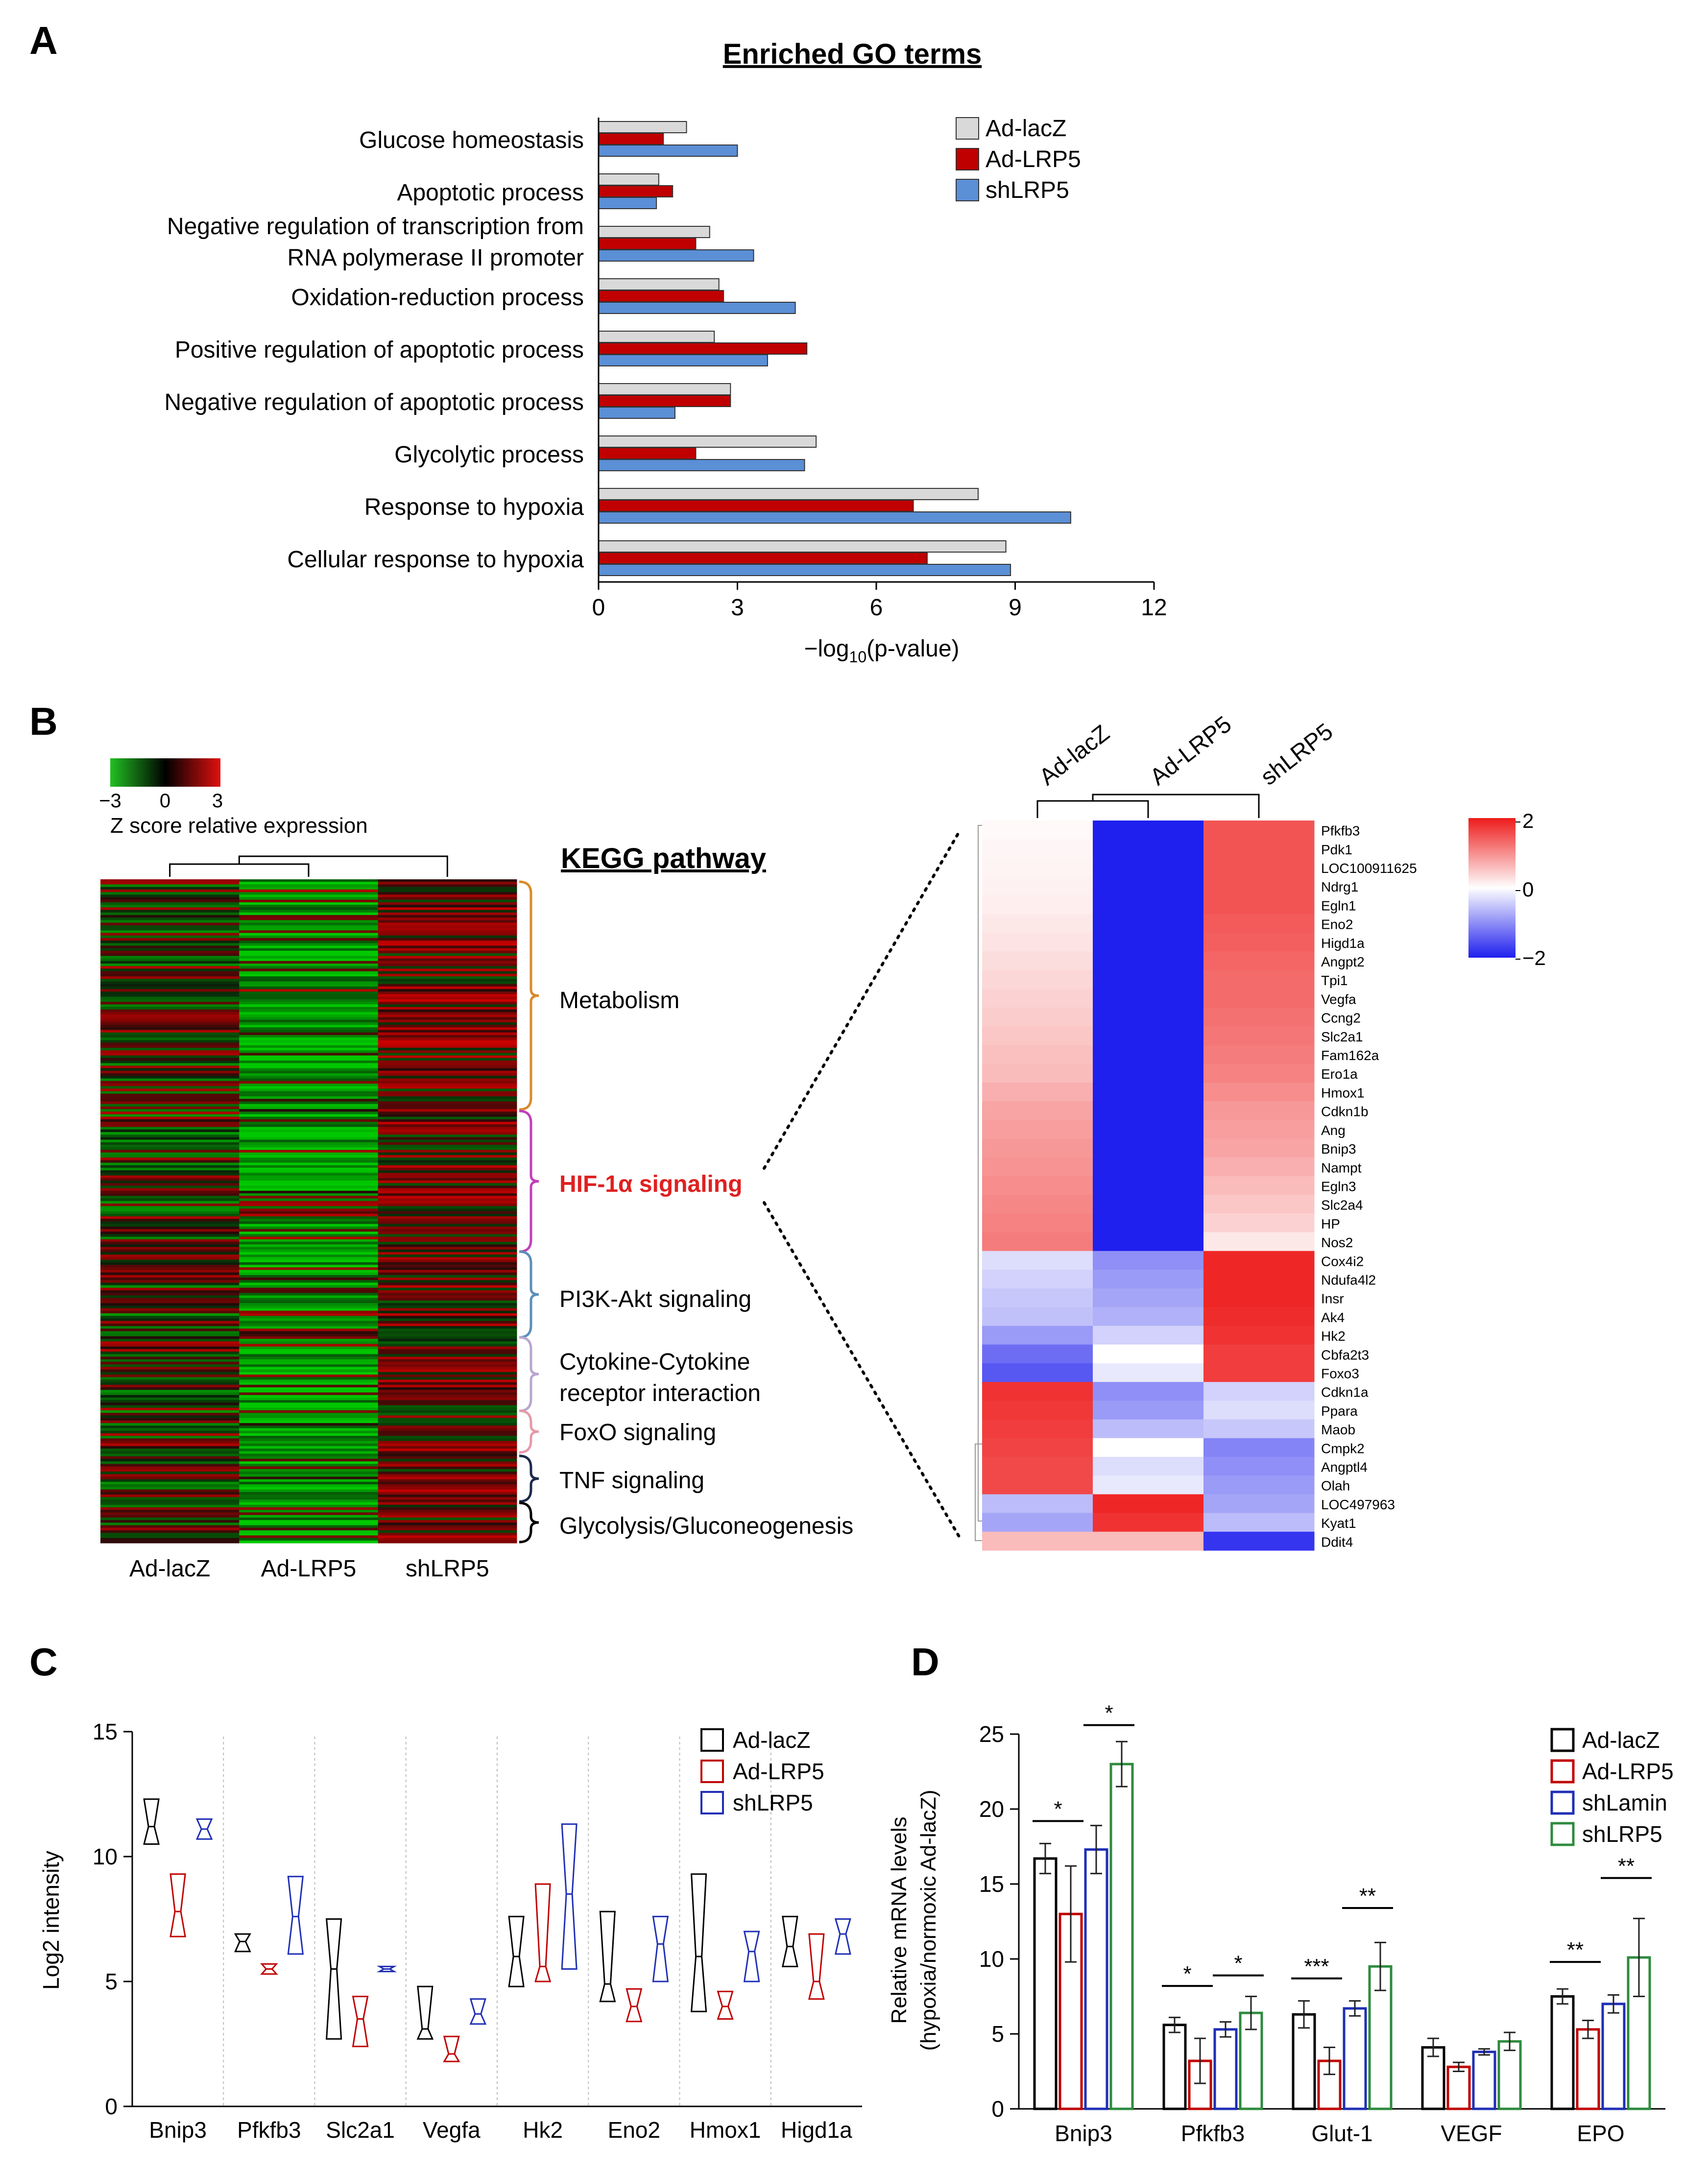  I want to click on gene-label: Ak4, so click(1333, 1317).